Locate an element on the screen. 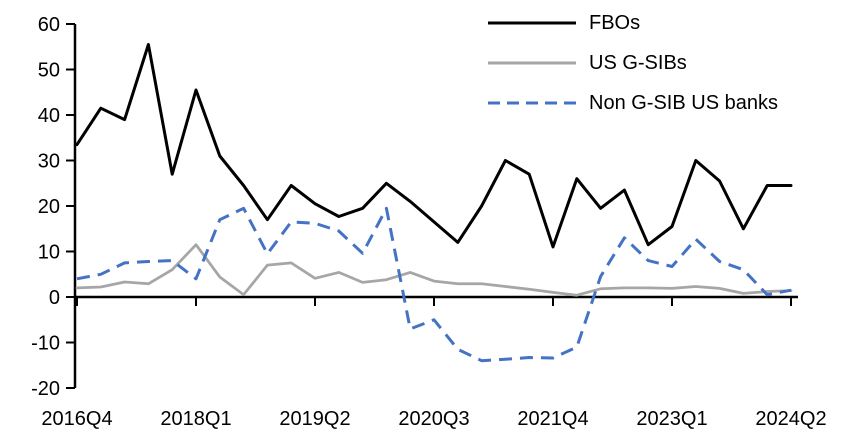  legend-item-fbos: FBOs is located at coordinates (633, 23).